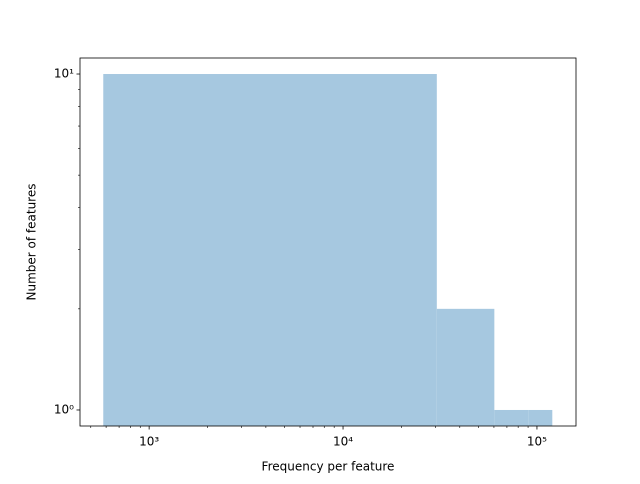 The height and width of the screenshot is (484, 640). Describe the element at coordinates (32, 242) in the screenshot. I see `y-axis-label: Number of features` at that location.